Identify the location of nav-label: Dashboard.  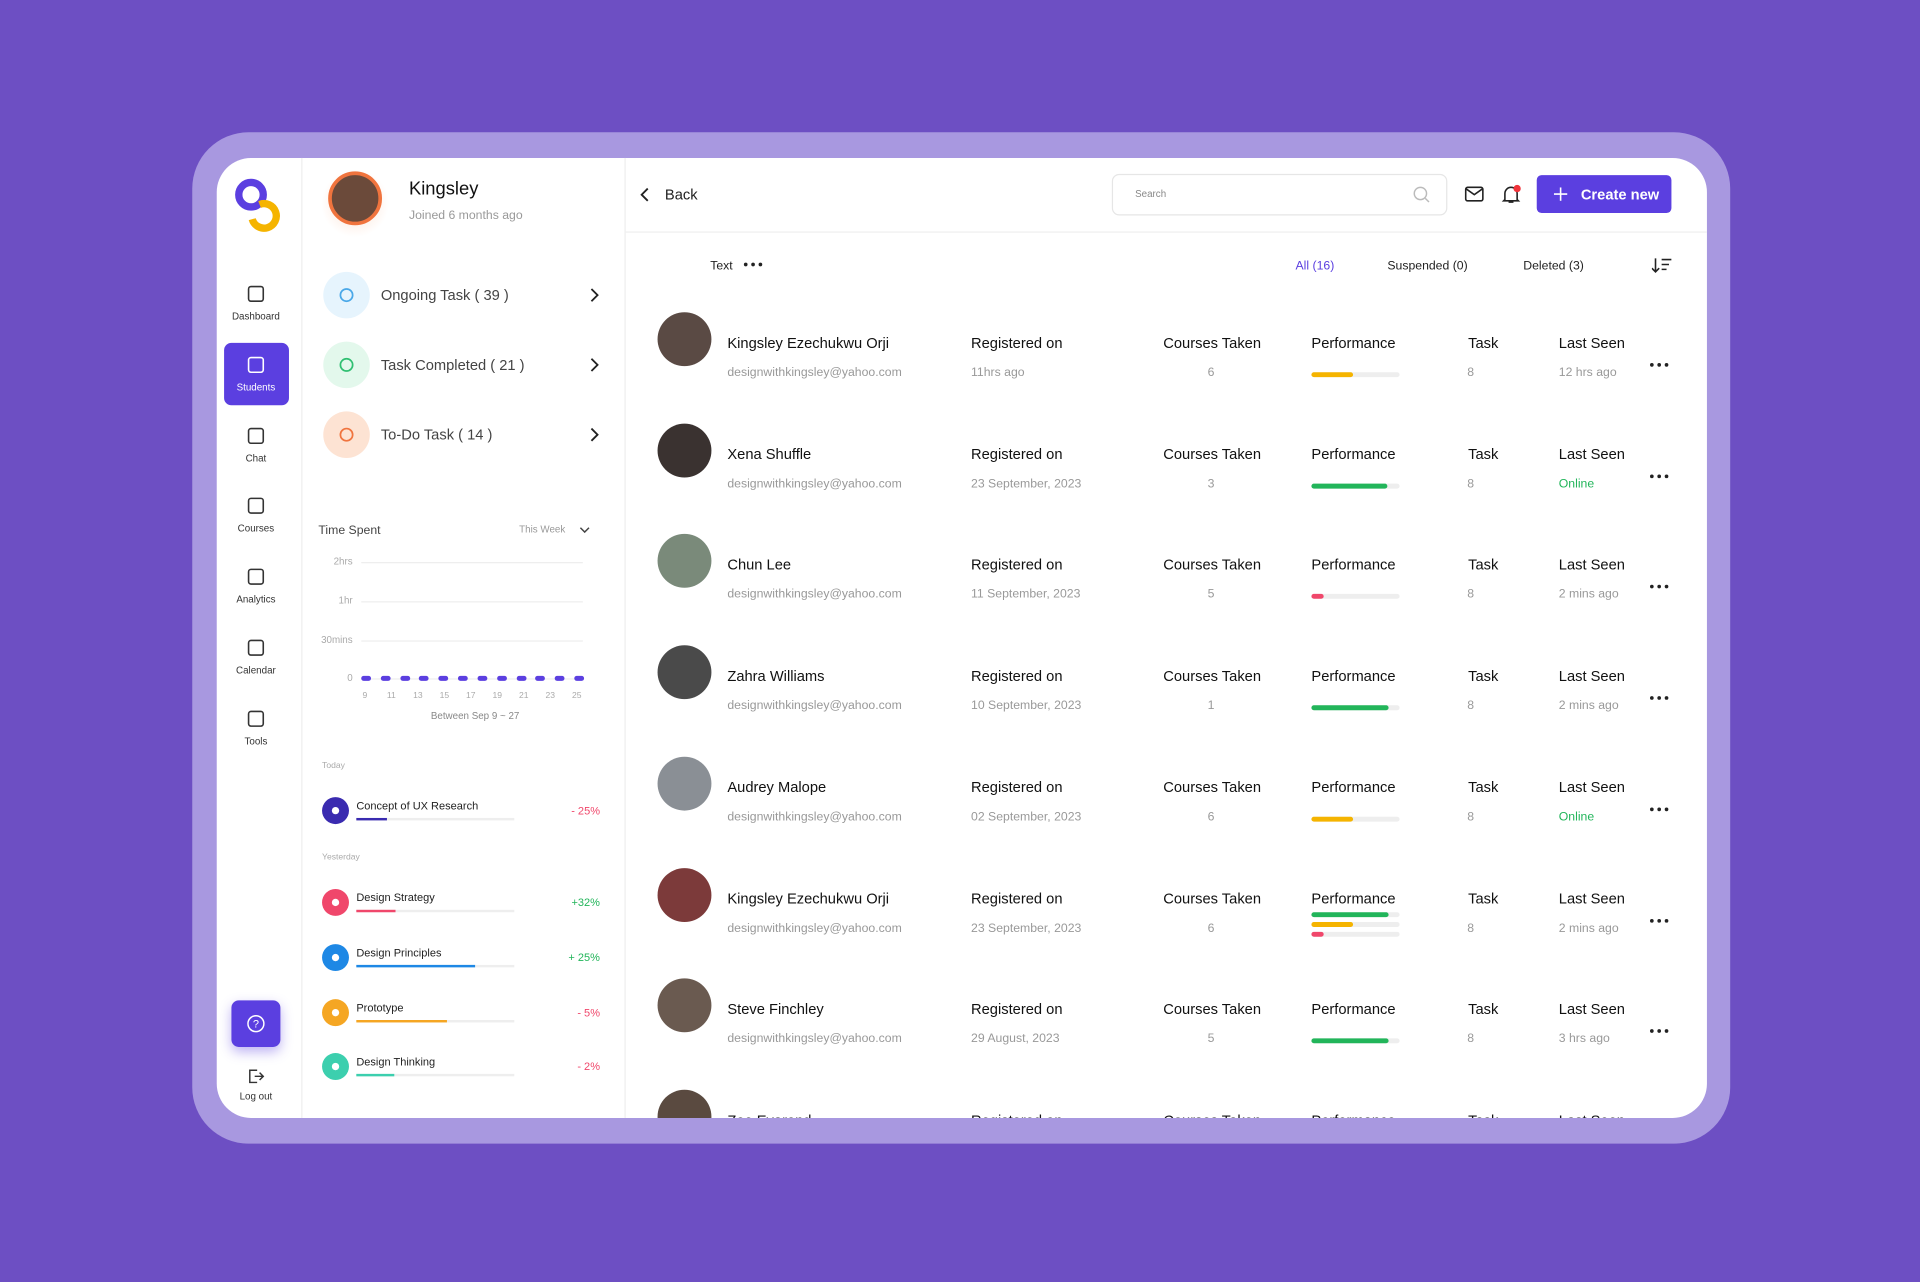
(255, 317).